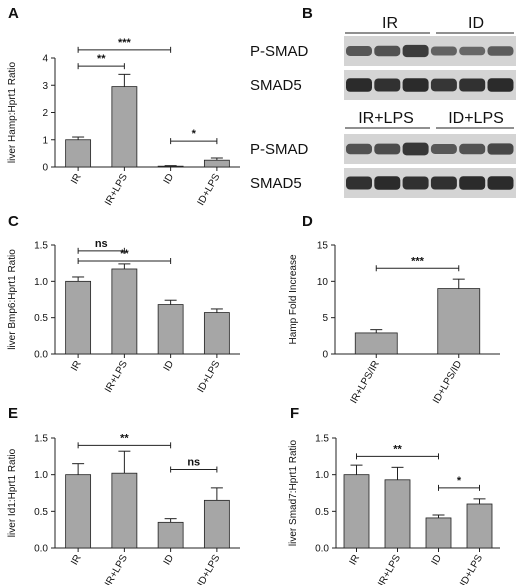  Describe the element at coordinates (41, 355) in the screenshot. I see `chart-c-y-tick-label: 0.0` at that location.